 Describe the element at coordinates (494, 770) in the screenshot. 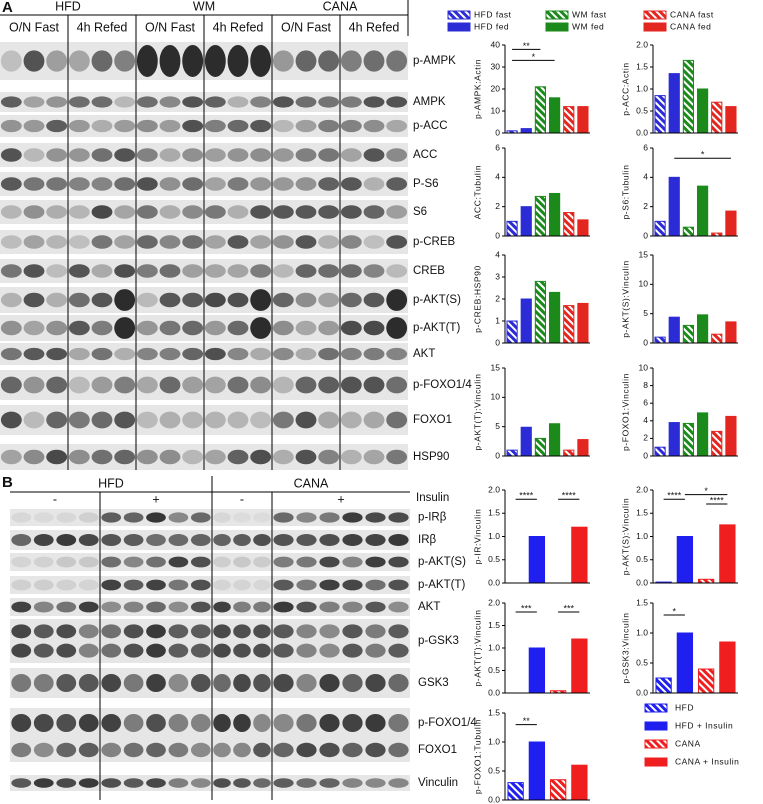

I see `y-tick-label: 0.5` at that location.